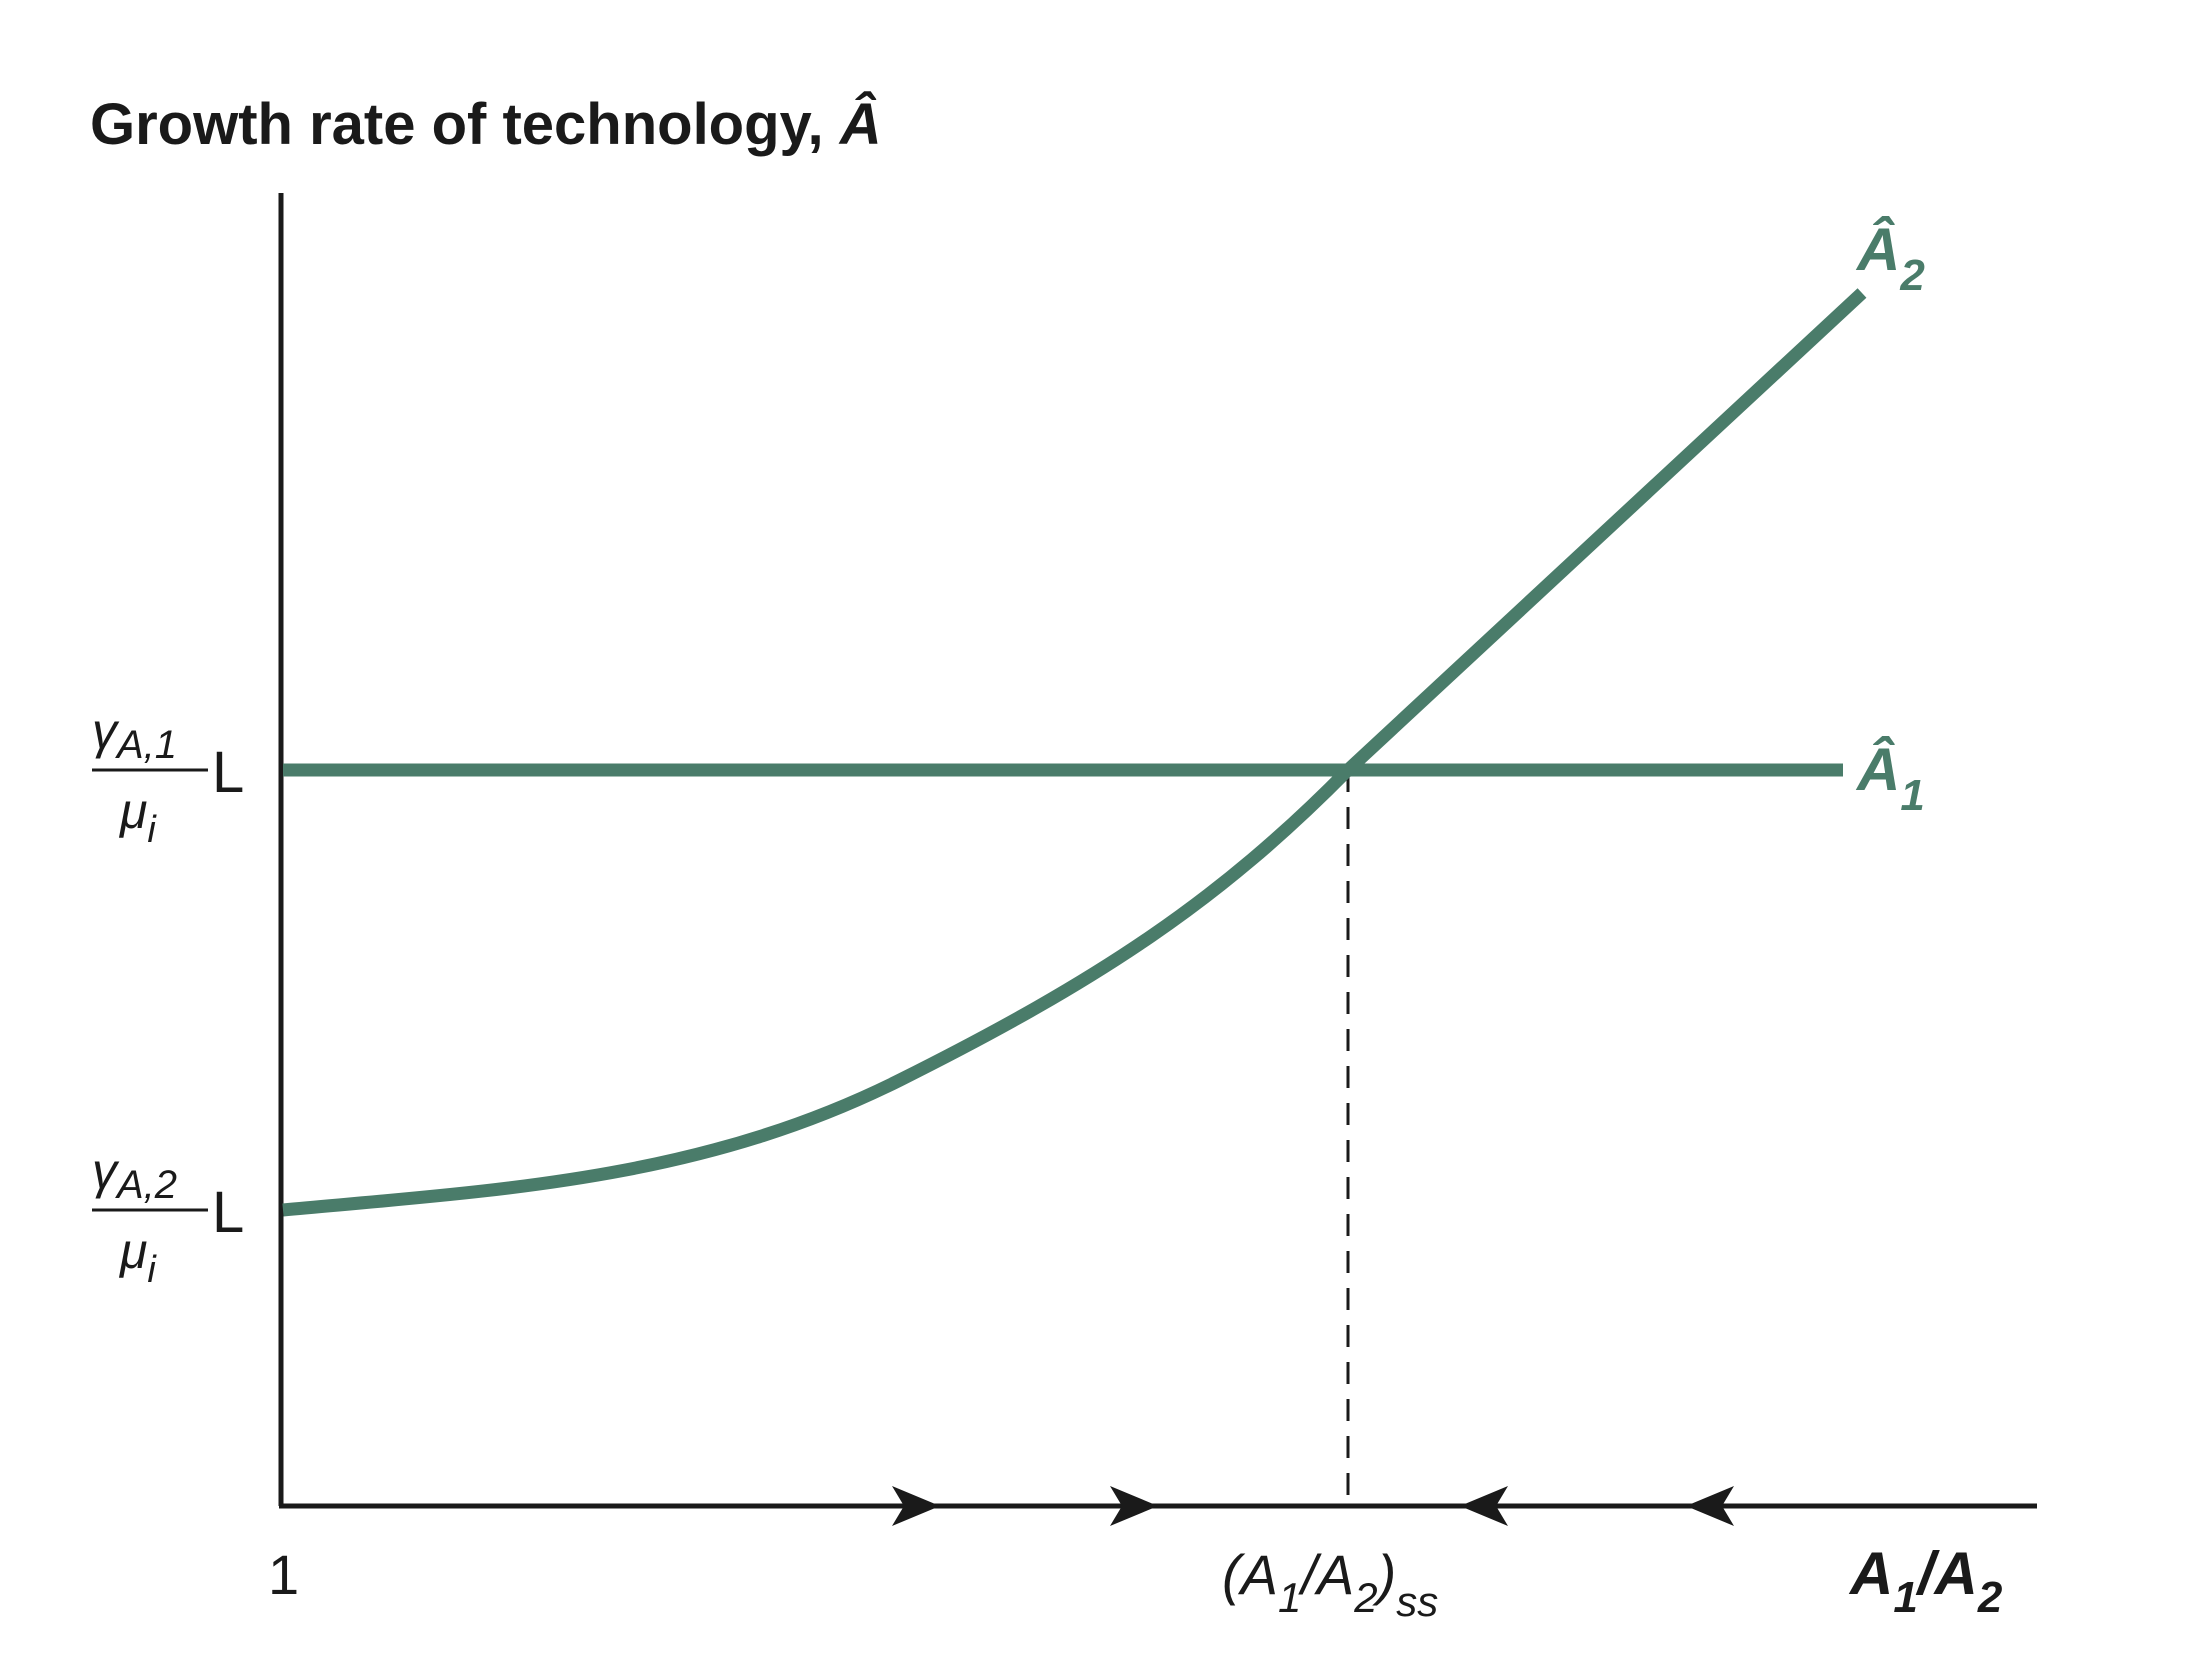  I want to click on x-axis-label: A1/A2, so click(1925, 1581).